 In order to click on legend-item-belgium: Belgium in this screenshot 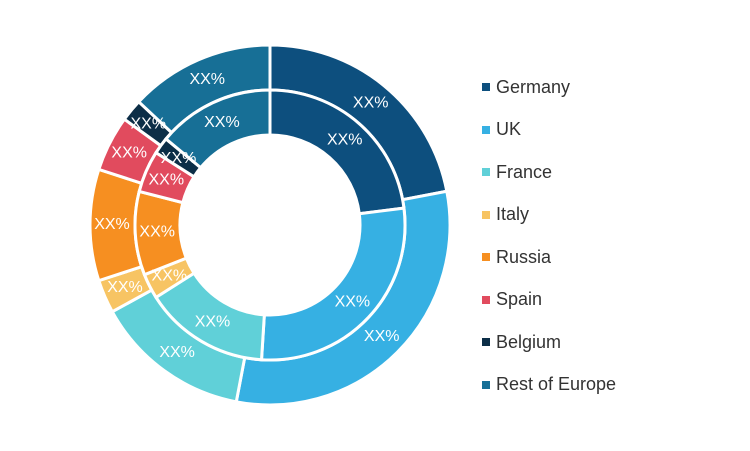, I will do `click(549, 342)`.